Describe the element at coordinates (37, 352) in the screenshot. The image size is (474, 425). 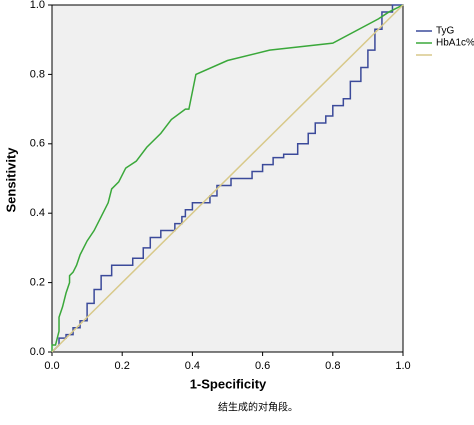
I see `y-tick-label: 0.0` at that location.